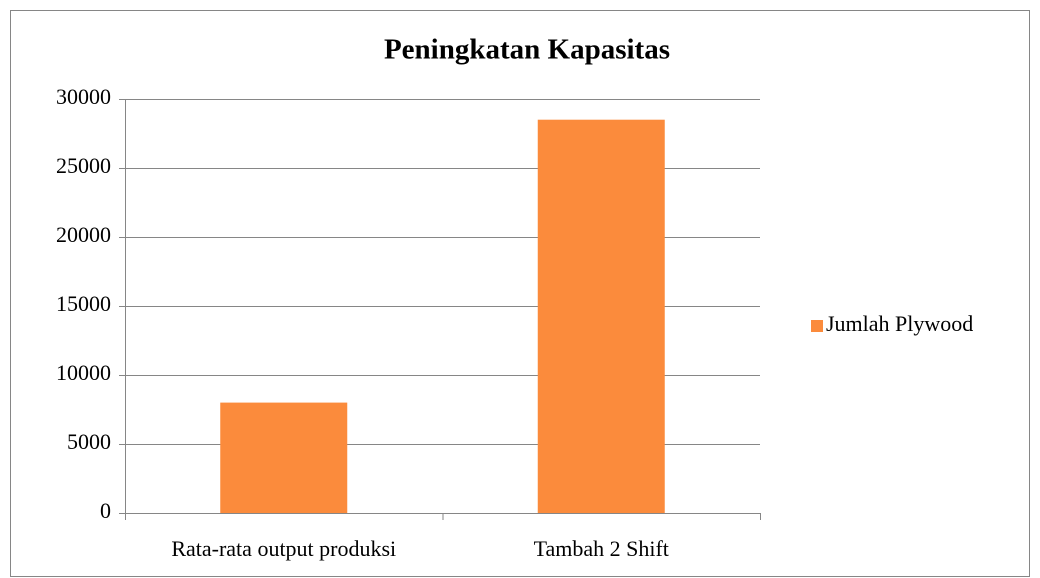 This screenshot has width=1040, height=578. What do you see at coordinates (105, 510) in the screenshot?
I see `y-tick-label: 0` at bounding box center [105, 510].